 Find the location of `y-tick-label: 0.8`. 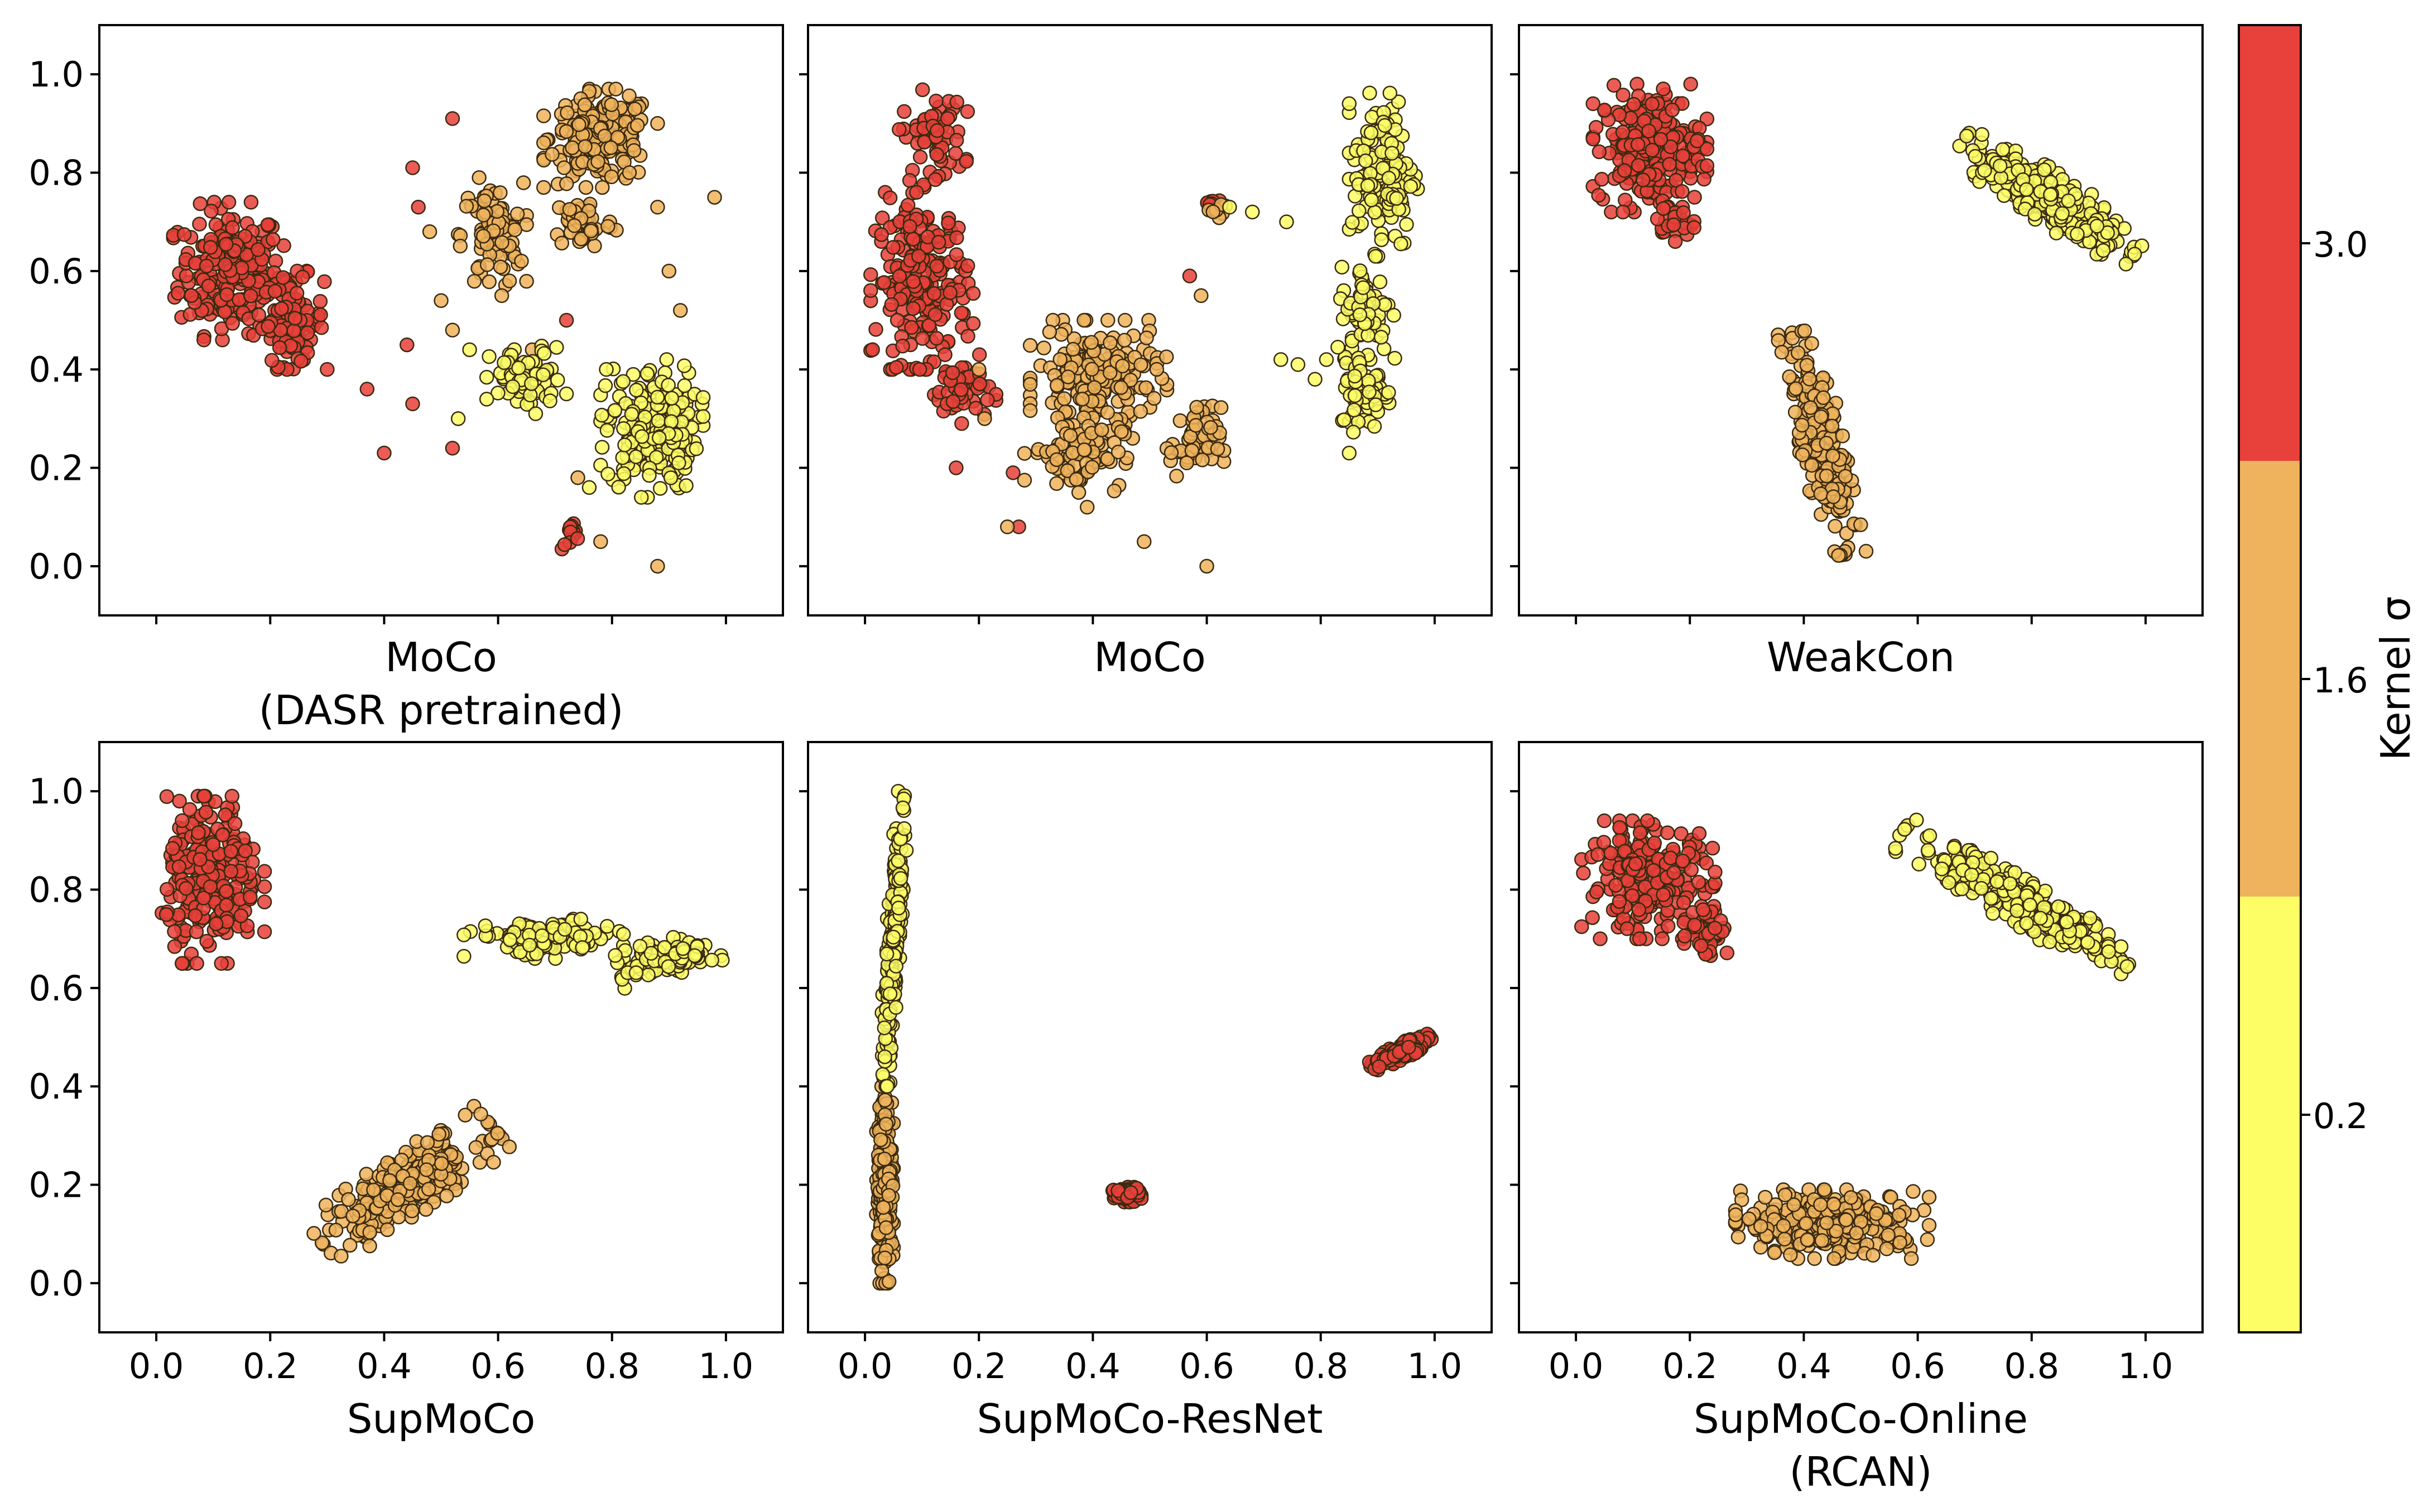

y-tick-label: 0.8 is located at coordinates (56, 890).